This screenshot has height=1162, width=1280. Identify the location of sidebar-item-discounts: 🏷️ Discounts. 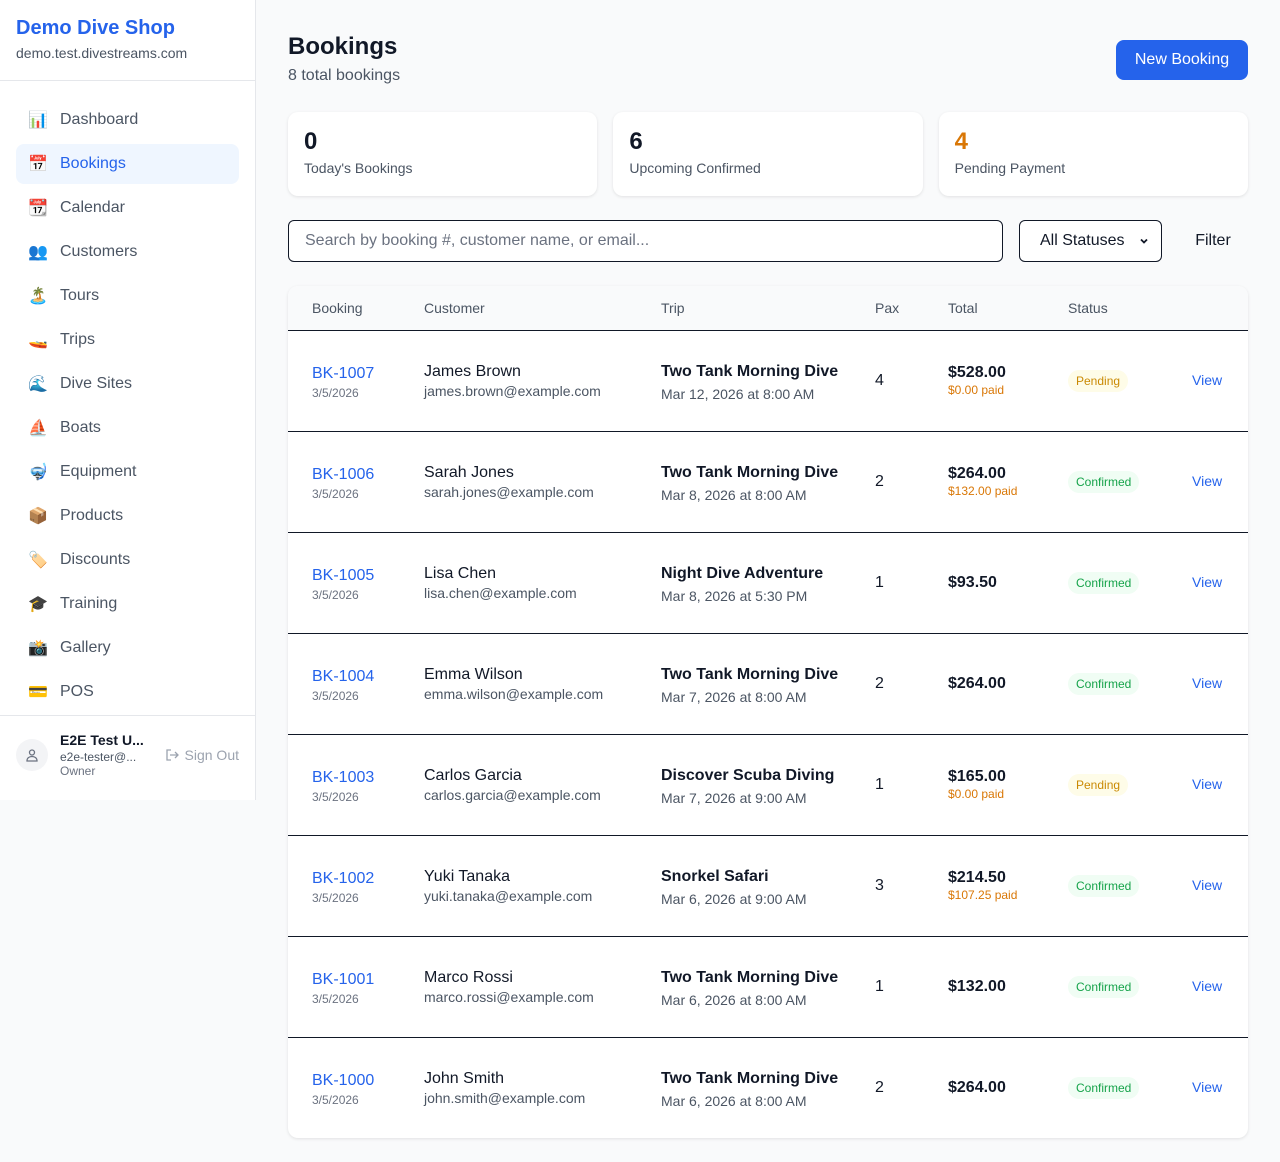
(127, 560).